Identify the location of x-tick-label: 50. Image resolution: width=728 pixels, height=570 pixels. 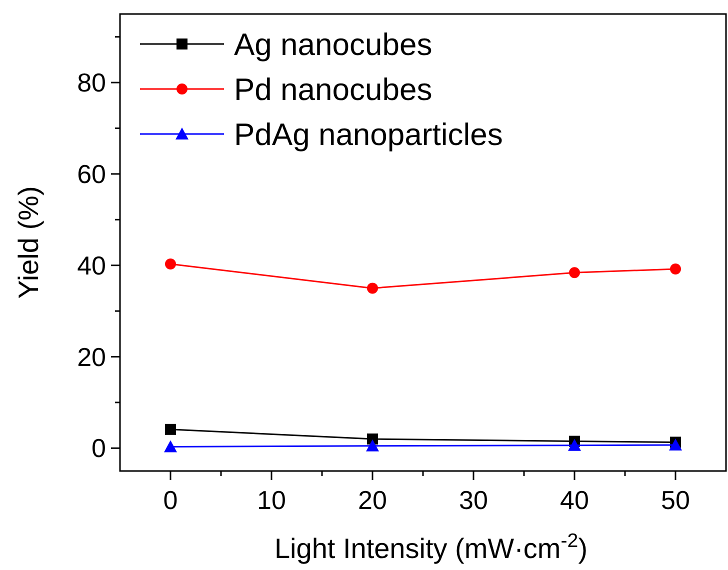
(675, 500).